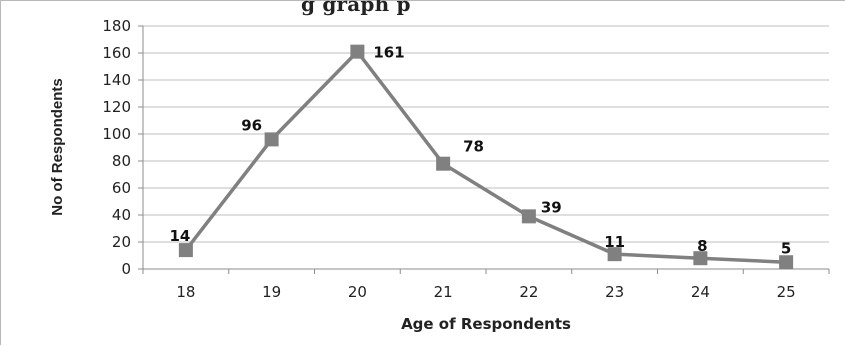 The width and height of the screenshot is (845, 346). Describe the element at coordinates (116, 80) in the screenshot. I see `y-tick-label-140: 140` at that location.